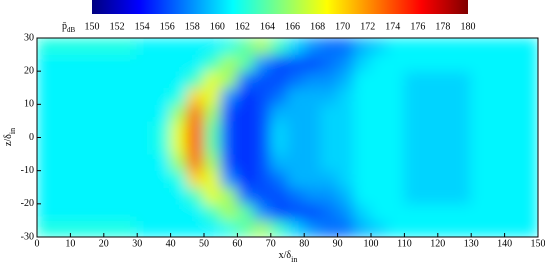 The image size is (545, 266). I want to click on x-tick-label: 140, so click(504, 243).